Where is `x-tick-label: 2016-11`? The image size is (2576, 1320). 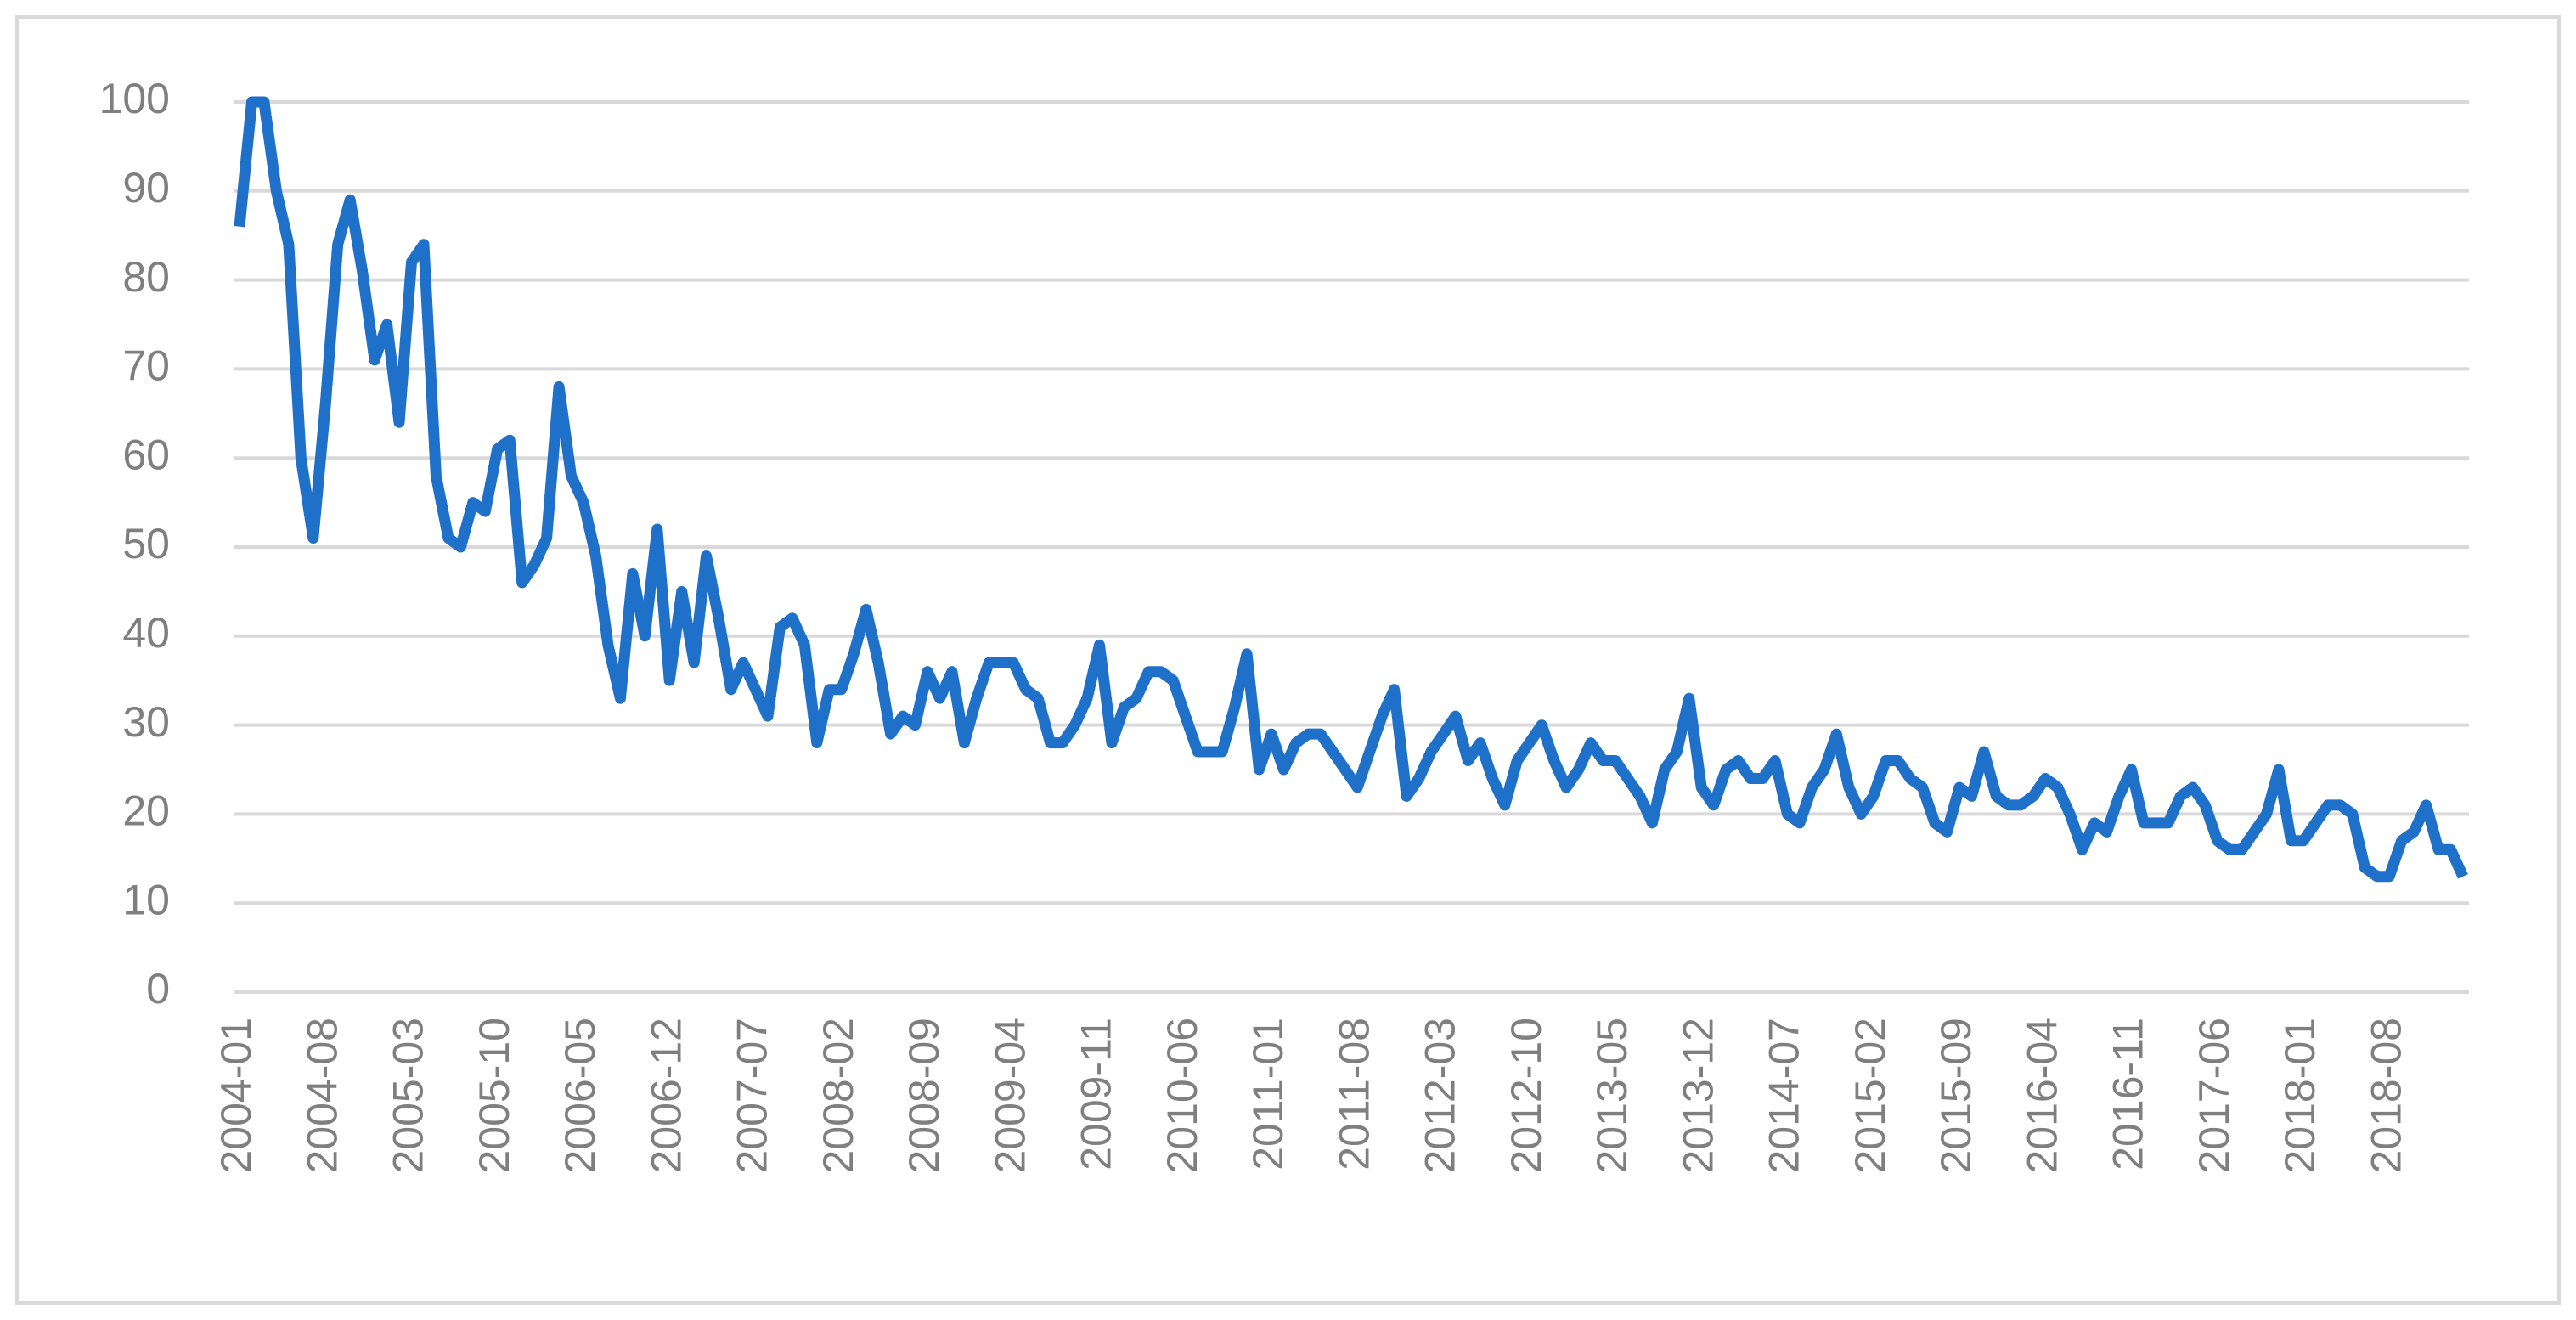
x-tick-label: 2016-11 is located at coordinates (2128, 1094).